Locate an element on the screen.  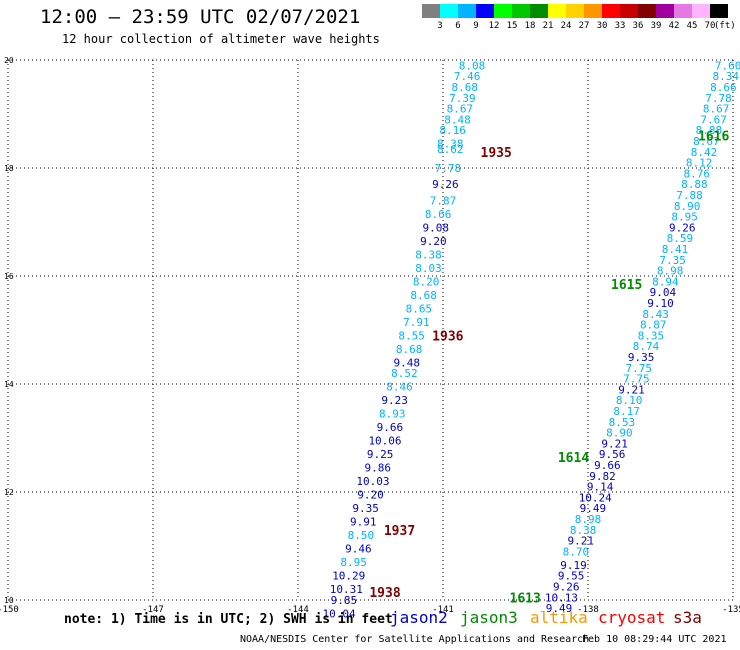
swh-value: 8.62 is located at coordinates (450, 149).